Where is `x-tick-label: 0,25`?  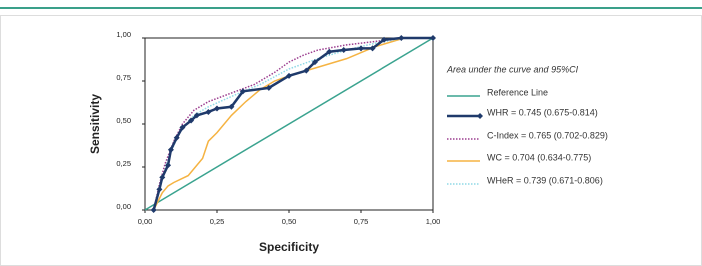 x-tick-label: 0,25 is located at coordinates (217, 221).